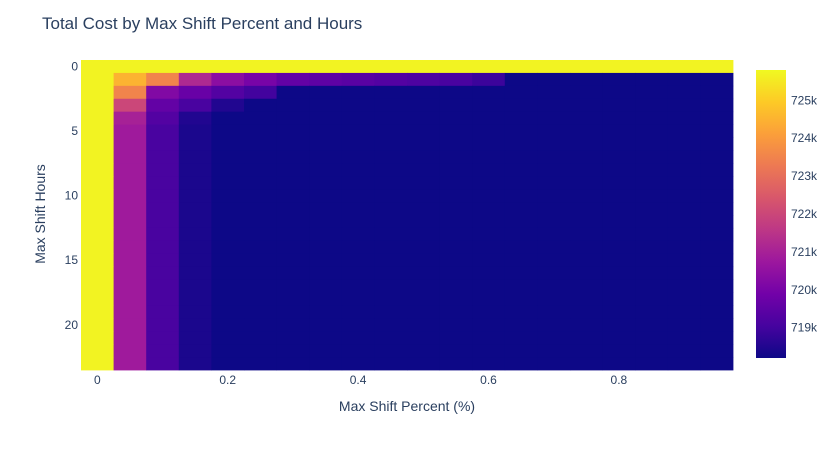 This screenshot has height=450, width=838. Describe the element at coordinates (804, 328) in the screenshot. I see `colorbar-tick-label: 719k` at that location.